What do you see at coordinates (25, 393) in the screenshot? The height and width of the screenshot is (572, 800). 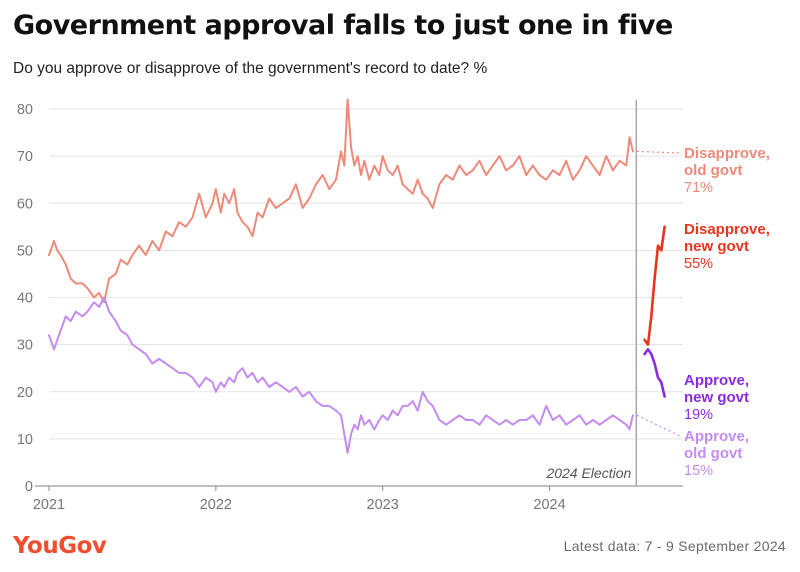 I see `y-tick-label: 20` at bounding box center [25, 393].